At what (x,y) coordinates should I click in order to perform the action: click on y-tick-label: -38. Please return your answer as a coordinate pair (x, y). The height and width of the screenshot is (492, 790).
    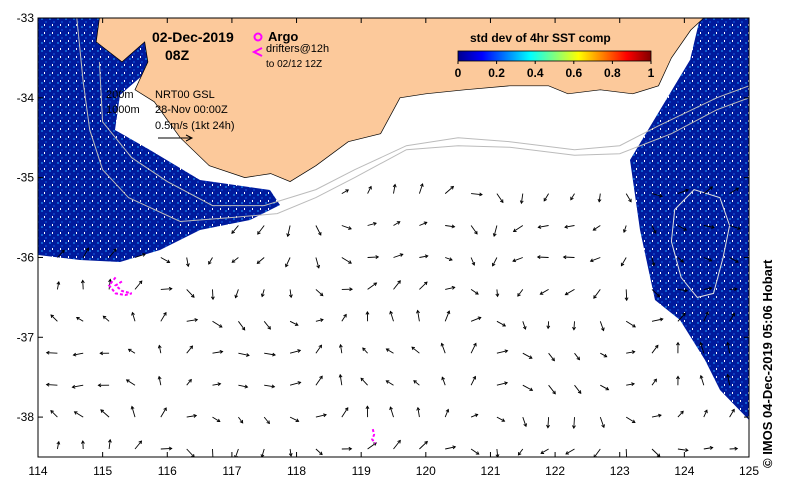
    Looking at the image, I should click on (26, 417).